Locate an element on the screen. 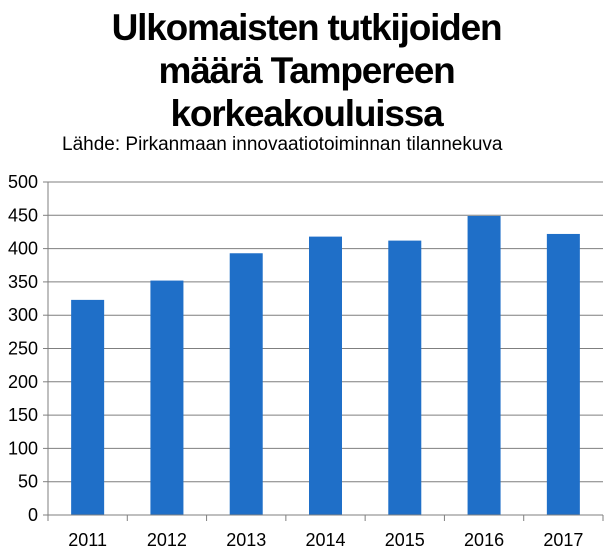 This screenshot has height=560, width=613. chart-title-line-3: korkeakouluissa is located at coordinates (307, 113).